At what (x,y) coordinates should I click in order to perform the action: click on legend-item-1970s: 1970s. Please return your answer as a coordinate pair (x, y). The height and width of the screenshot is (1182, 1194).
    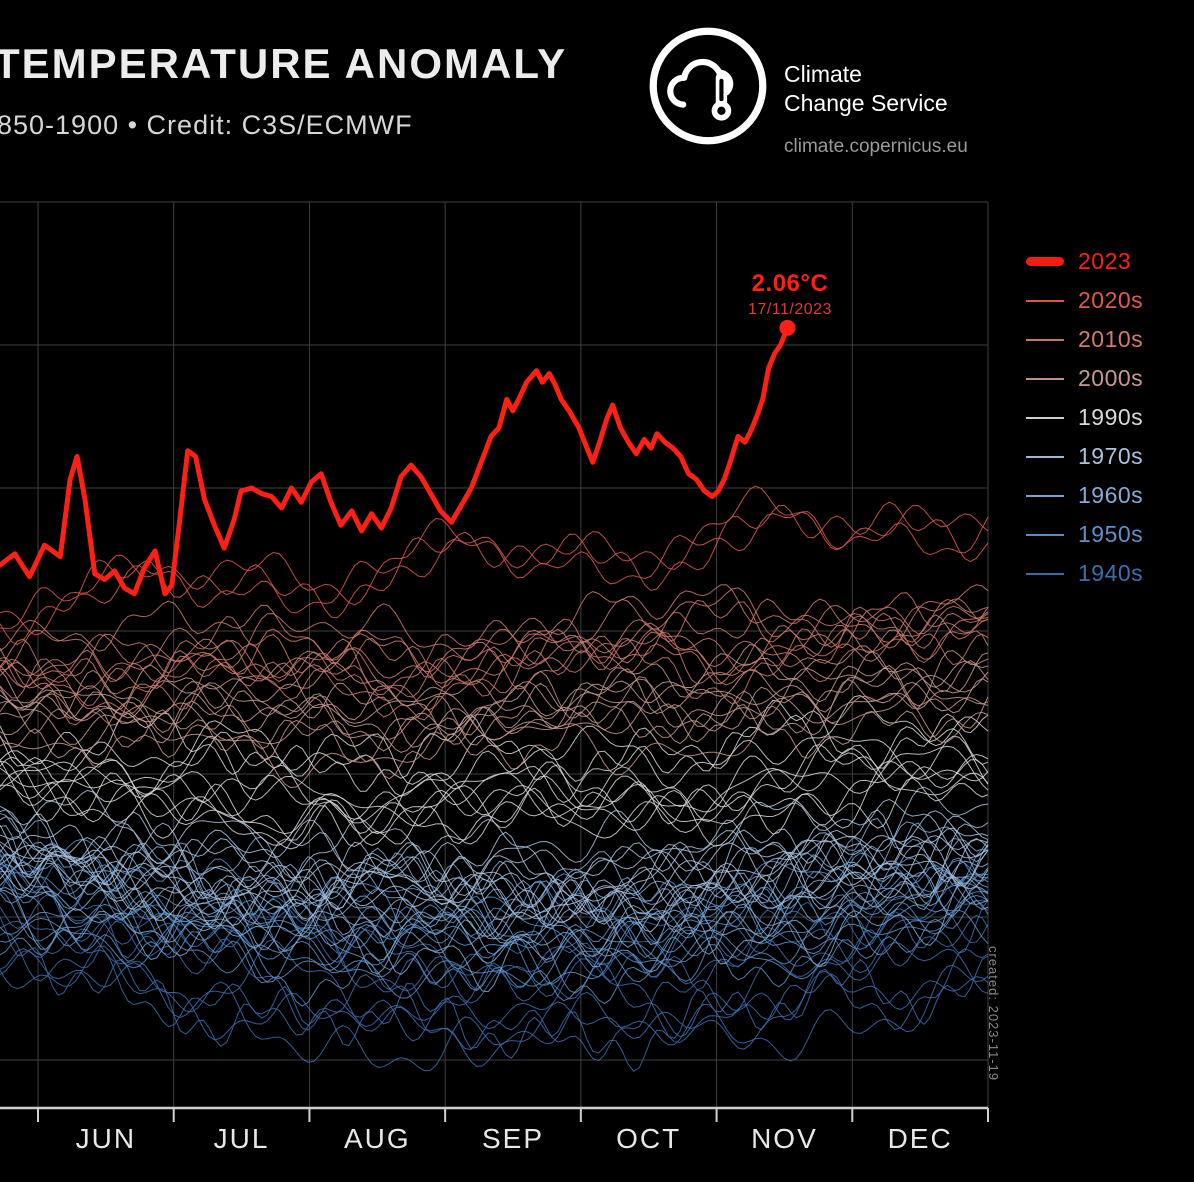
    Looking at the image, I should click on (1084, 456).